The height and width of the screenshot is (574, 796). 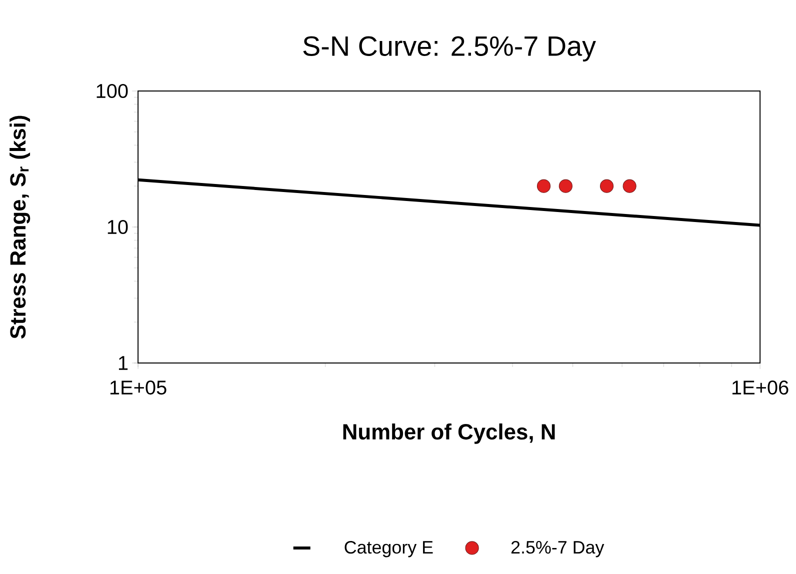 I want to click on y-tick-label: 1, so click(x=123, y=363).